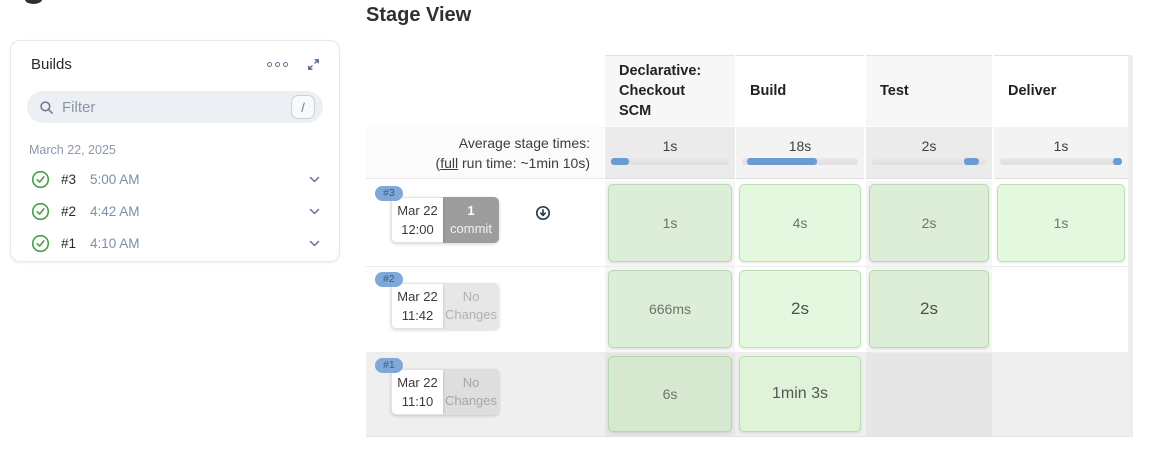 Image resolution: width=1161 pixels, height=455 pixels. What do you see at coordinates (69, 211) in the screenshot?
I see `build-id: #2` at bounding box center [69, 211].